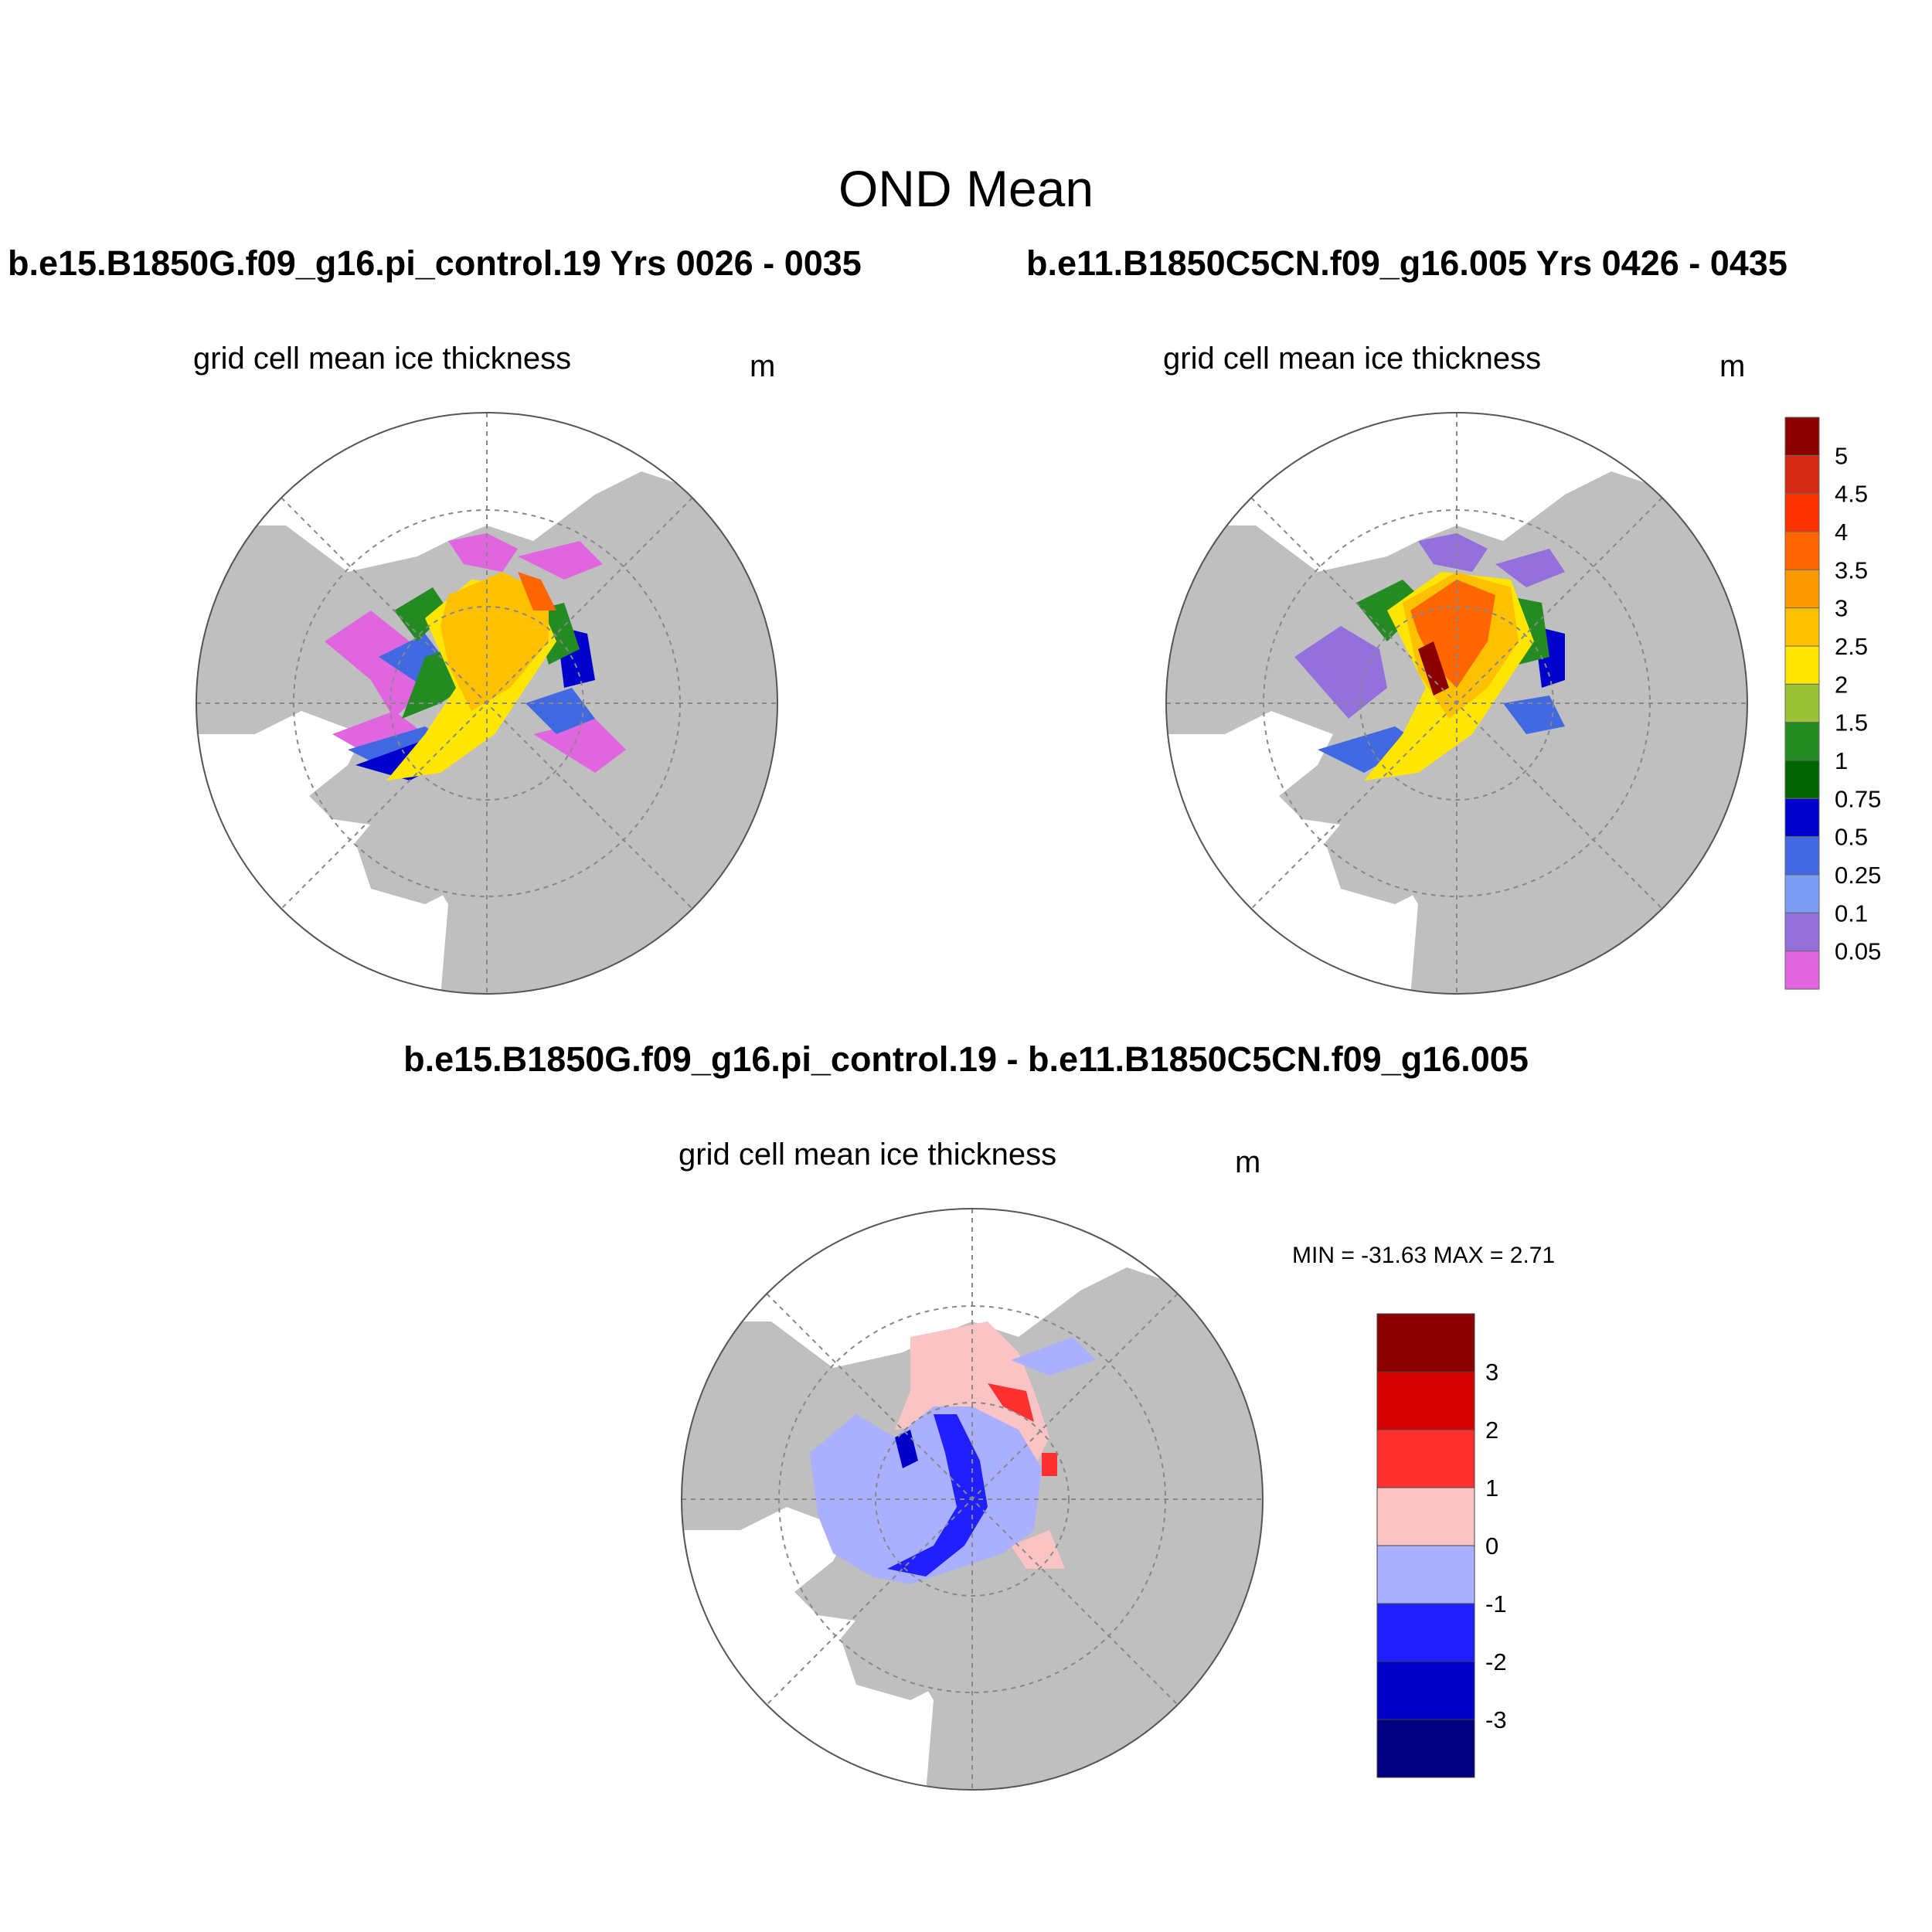  Describe the element at coordinates (1852, 837) in the screenshot. I see `colorbar-tick-label: 0.5` at that location.